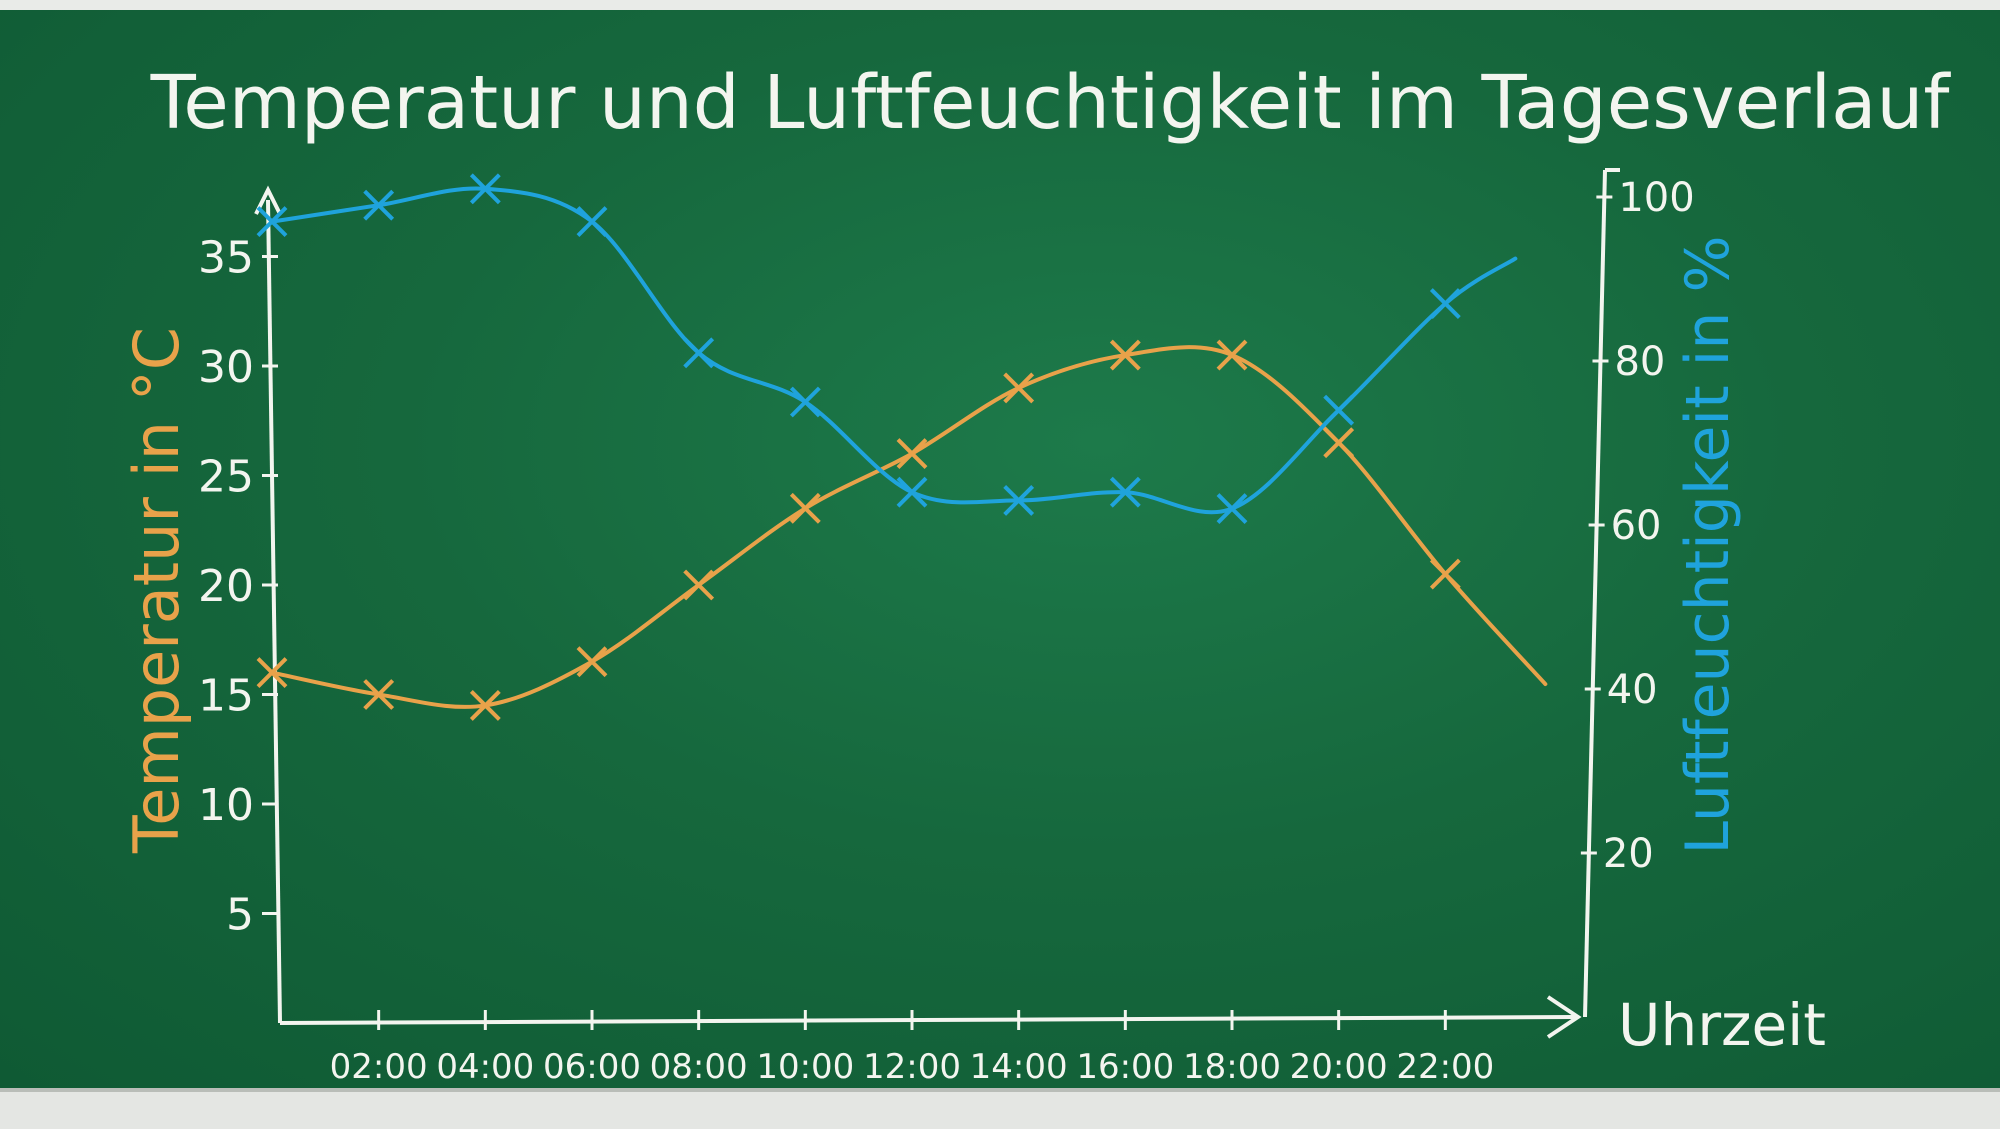 The height and width of the screenshot is (1129, 2000). I want to click on x-tick-label: 10:00, so click(805, 1067).